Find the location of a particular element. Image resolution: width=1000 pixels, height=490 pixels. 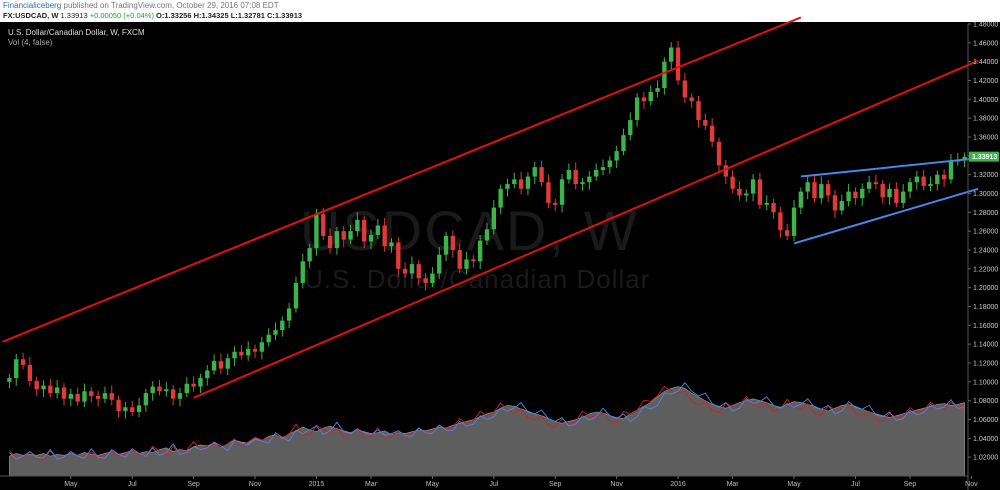

y-tick-label: 1.46000 is located at coordinates (985, 43).